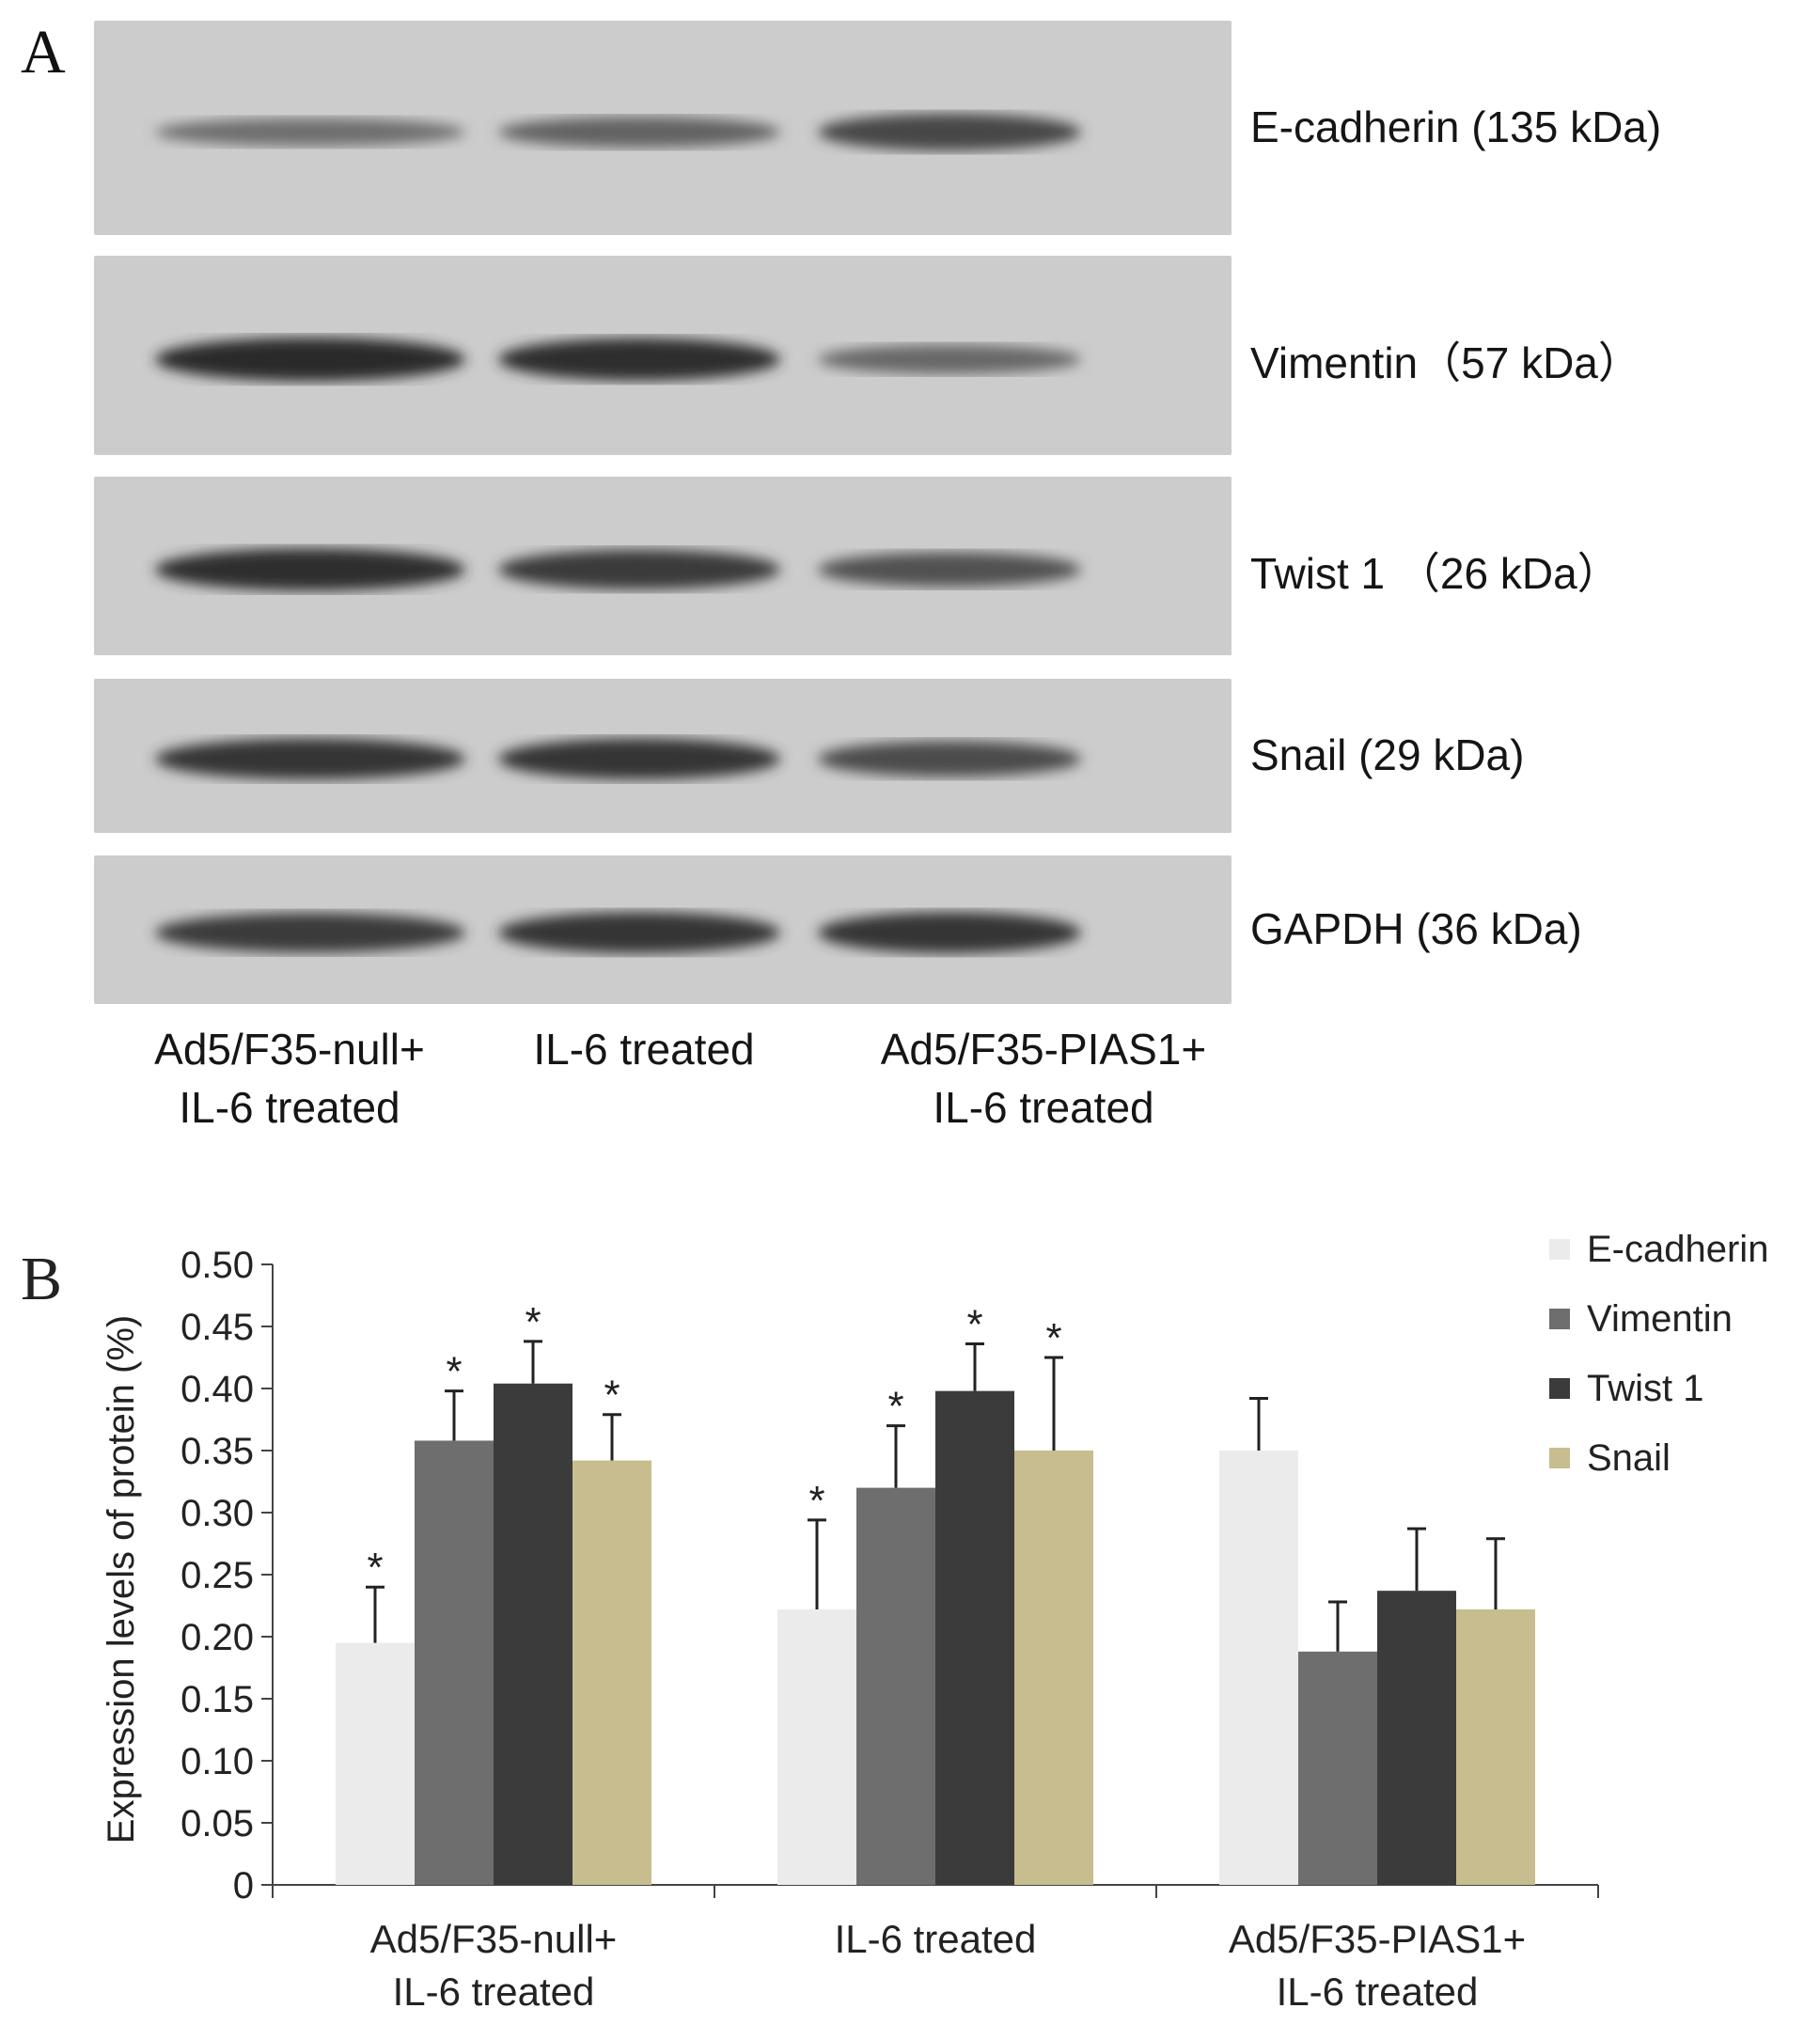 Image resolution: width=1820 pixels, height=2024 pixels. What do you see at coordinates (217, 1761) in the screenshot?
I see `y-tick-label: 0.10` at bounding box center [217, 1761].